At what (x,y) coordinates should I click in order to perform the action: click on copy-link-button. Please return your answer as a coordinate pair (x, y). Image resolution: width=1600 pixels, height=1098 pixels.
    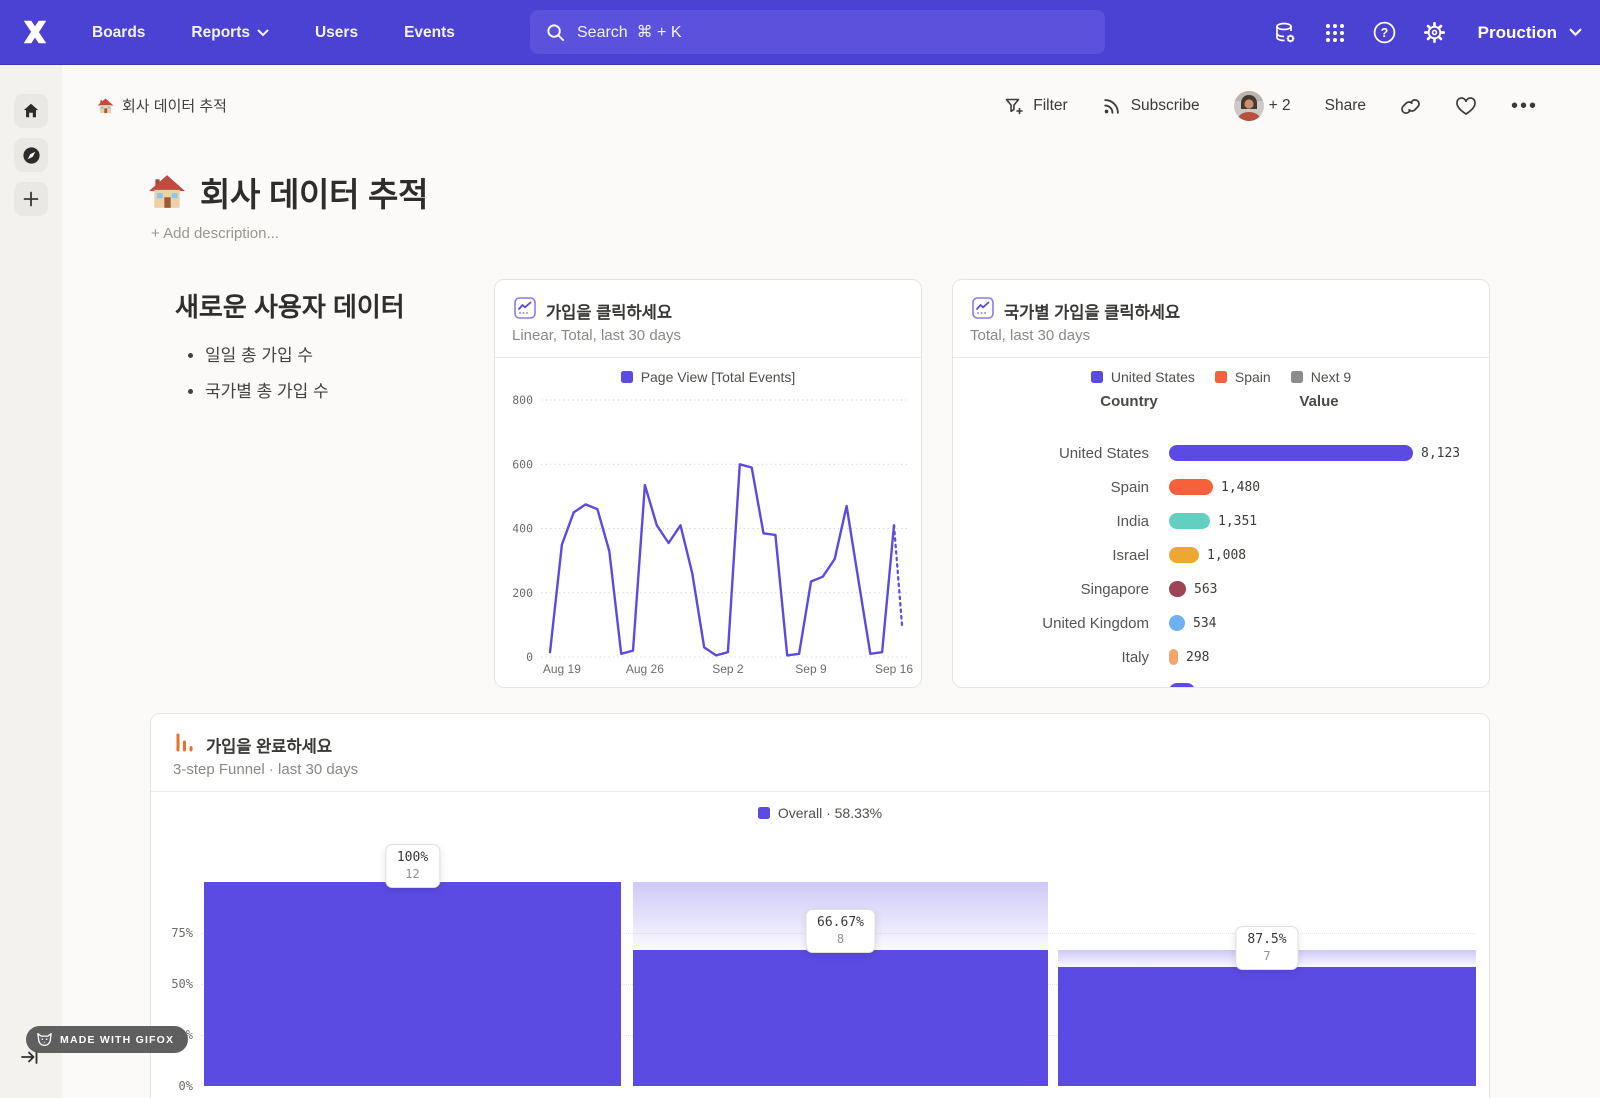
    Looking at the image, I should click on (1410, 106).